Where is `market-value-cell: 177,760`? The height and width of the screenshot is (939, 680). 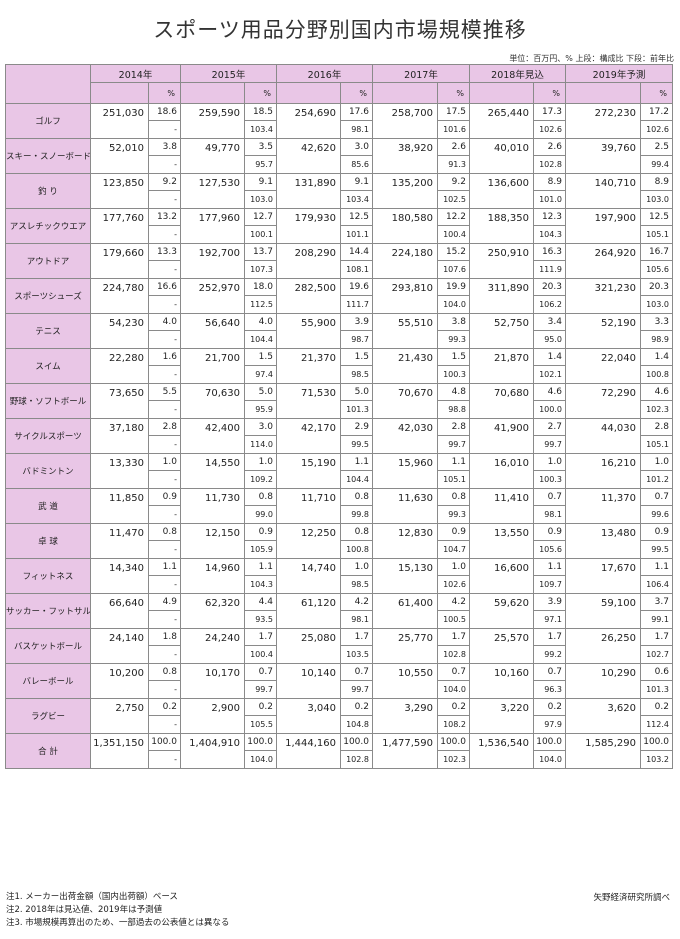 market-value-cell: 177,760 is located at coordinates (119, 226).